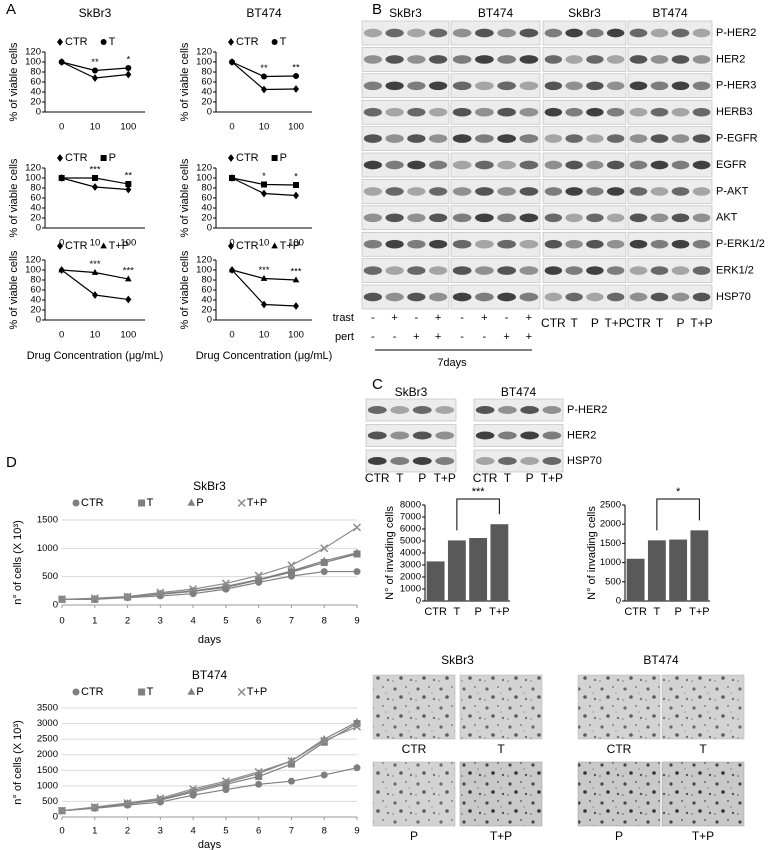 Image resolution: width=778 pixels, height=850 pixels. What do you see at coordinates (206, 92) in the screenshot?
I see `y-tick-label: 40` at bounding box center [206, 92].